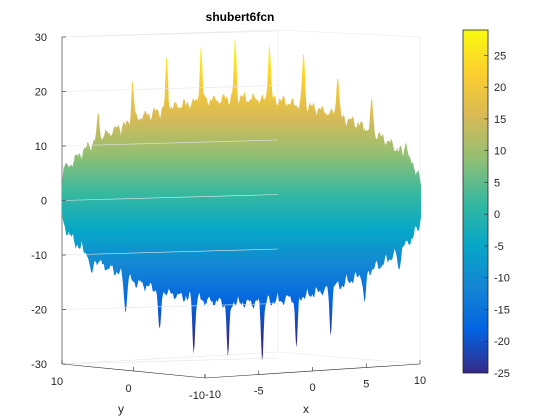 The image size is (560, 420). I want to click on colorbar-tick-label: 0, so click(497, 215).